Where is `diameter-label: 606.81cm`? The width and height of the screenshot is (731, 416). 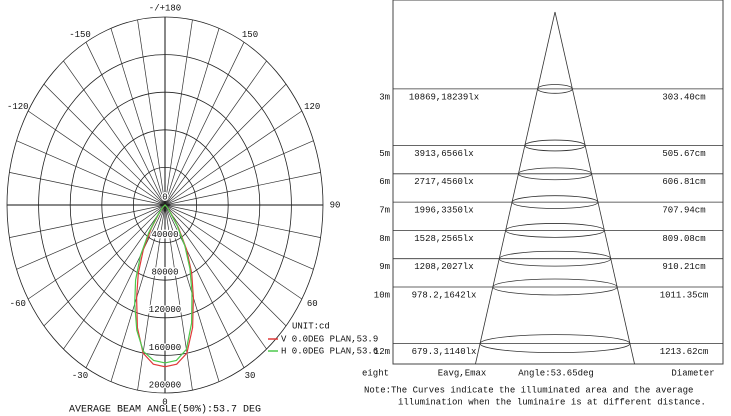
diameter-label: 606.81cm is located at coordinates (683, 182).